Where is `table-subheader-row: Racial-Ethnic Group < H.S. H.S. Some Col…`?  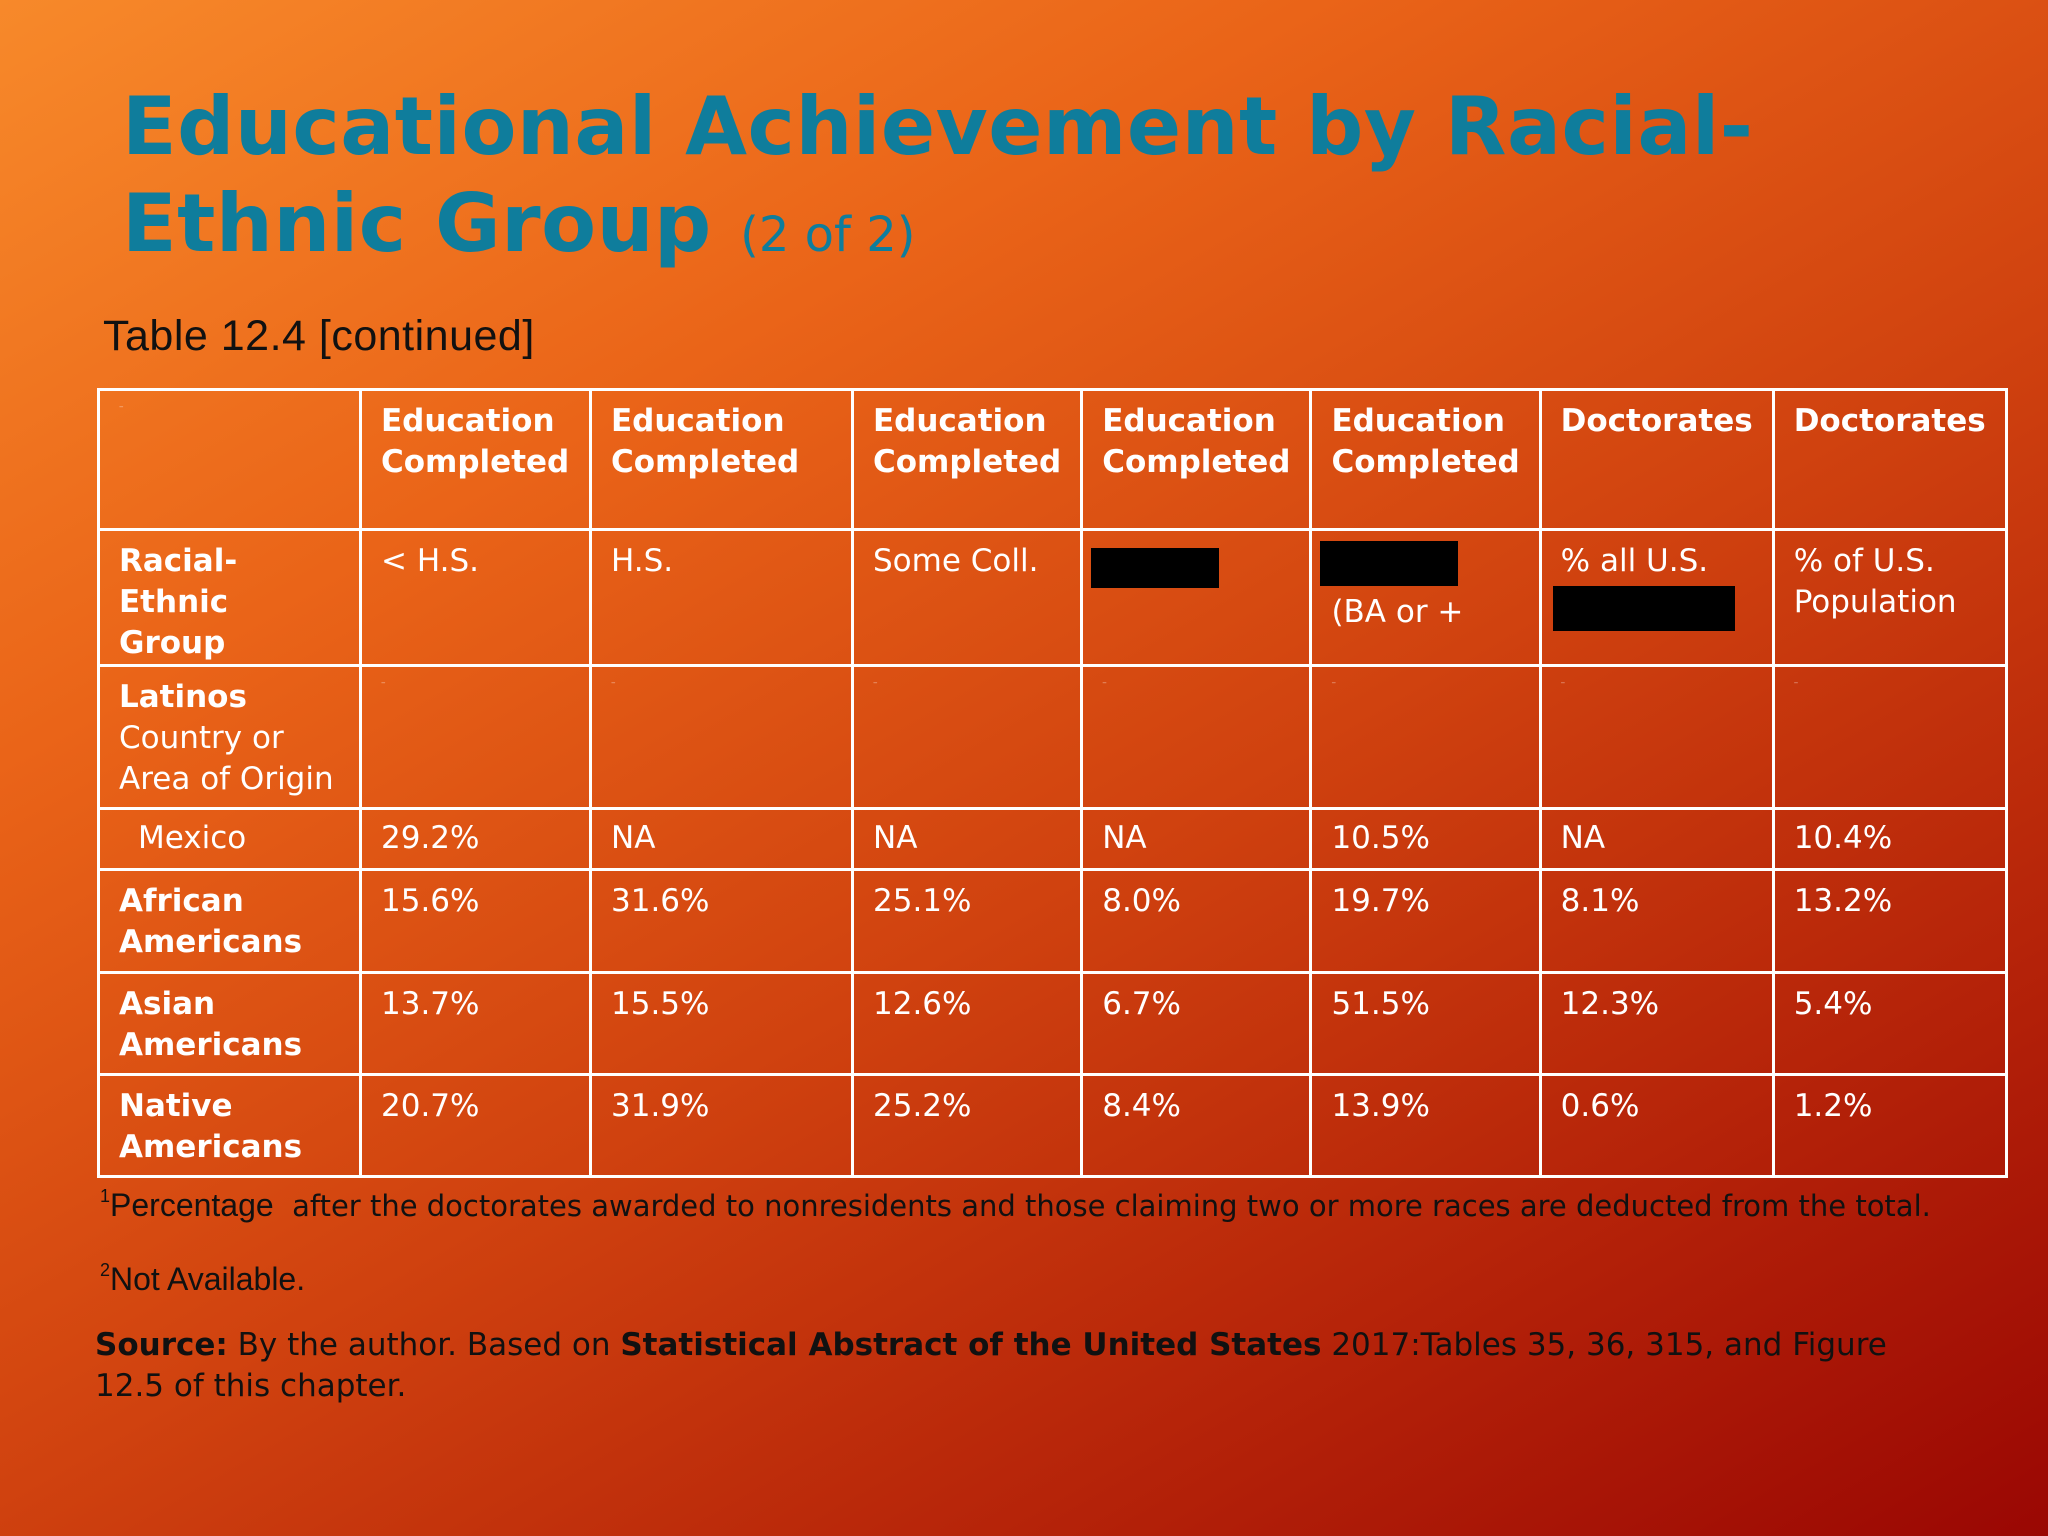 table-subheader-row: Racial-Ethnic Group < H.S. H.S. Some Col… is located at coordinates (1052, 597).